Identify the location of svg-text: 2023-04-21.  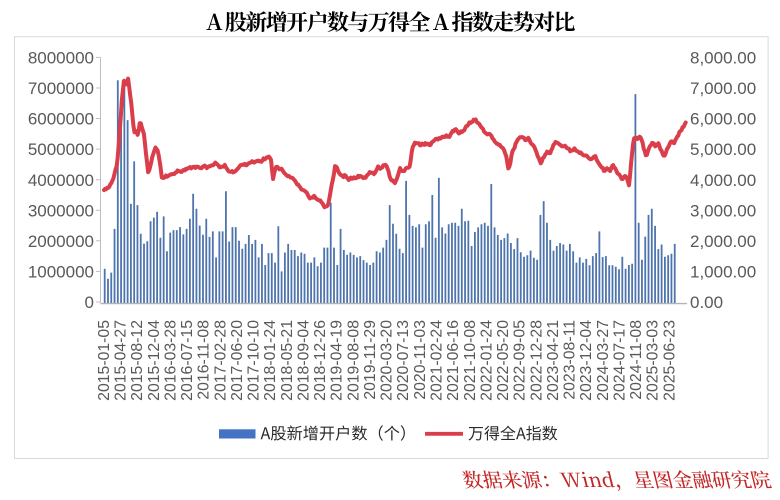
(553, 360).